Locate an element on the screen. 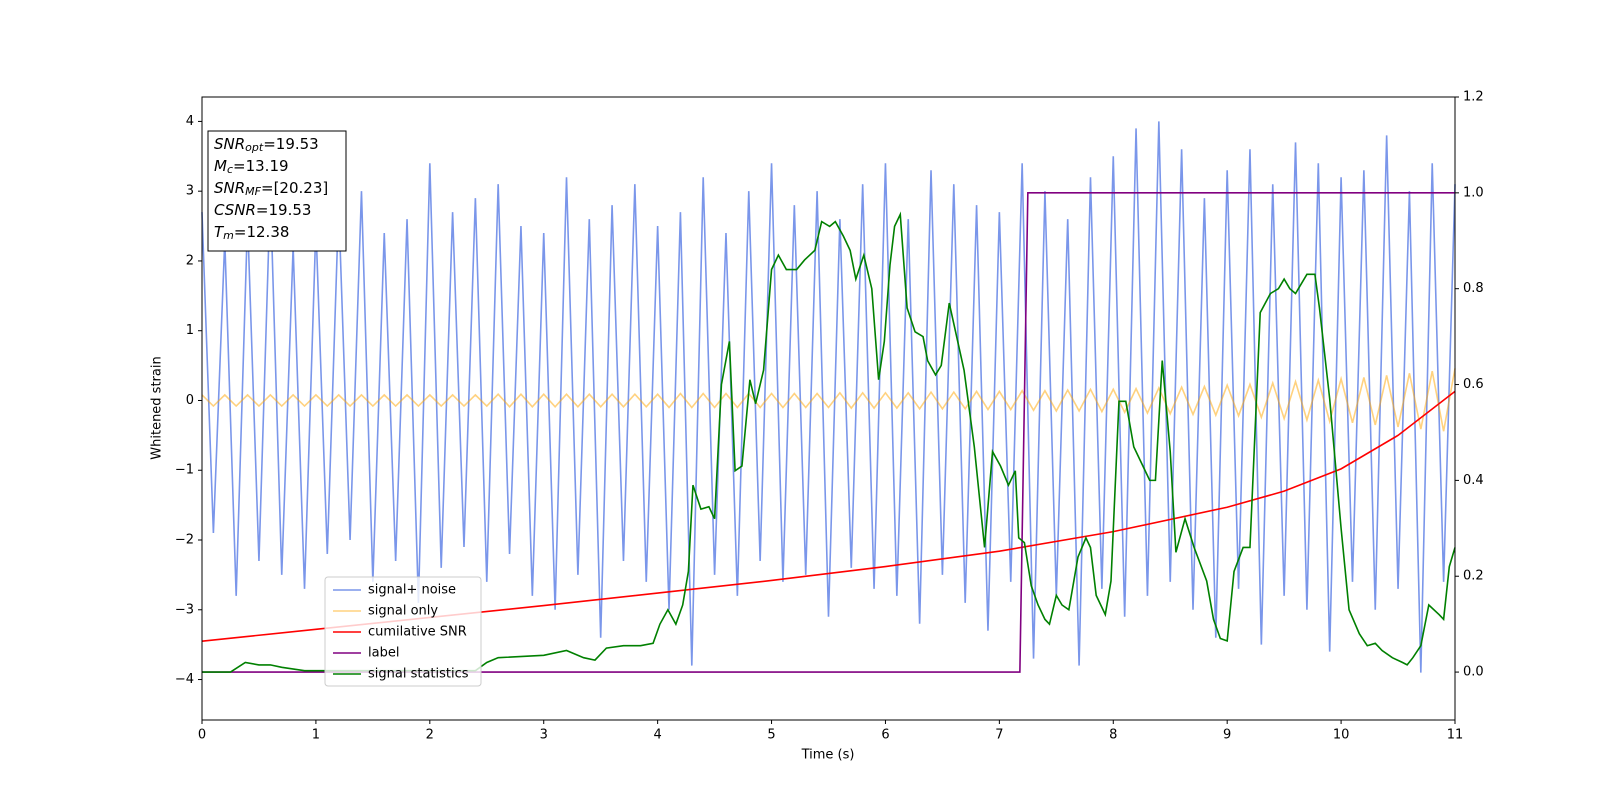 The width and height of the screenshot is (1600, 800). x-tick-label: 5 is located at coordinates (771, 735).